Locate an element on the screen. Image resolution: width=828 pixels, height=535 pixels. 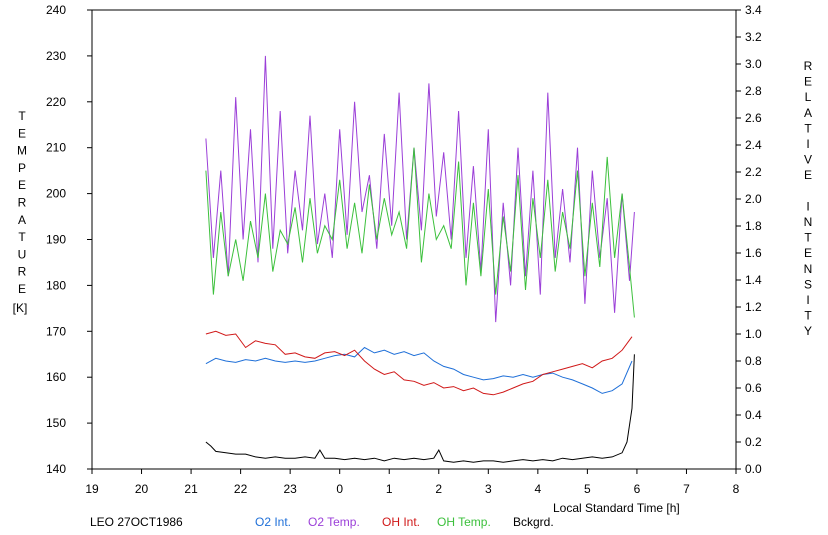
y-right-tick-label: 2.4 is located at coordinates (753, 145).